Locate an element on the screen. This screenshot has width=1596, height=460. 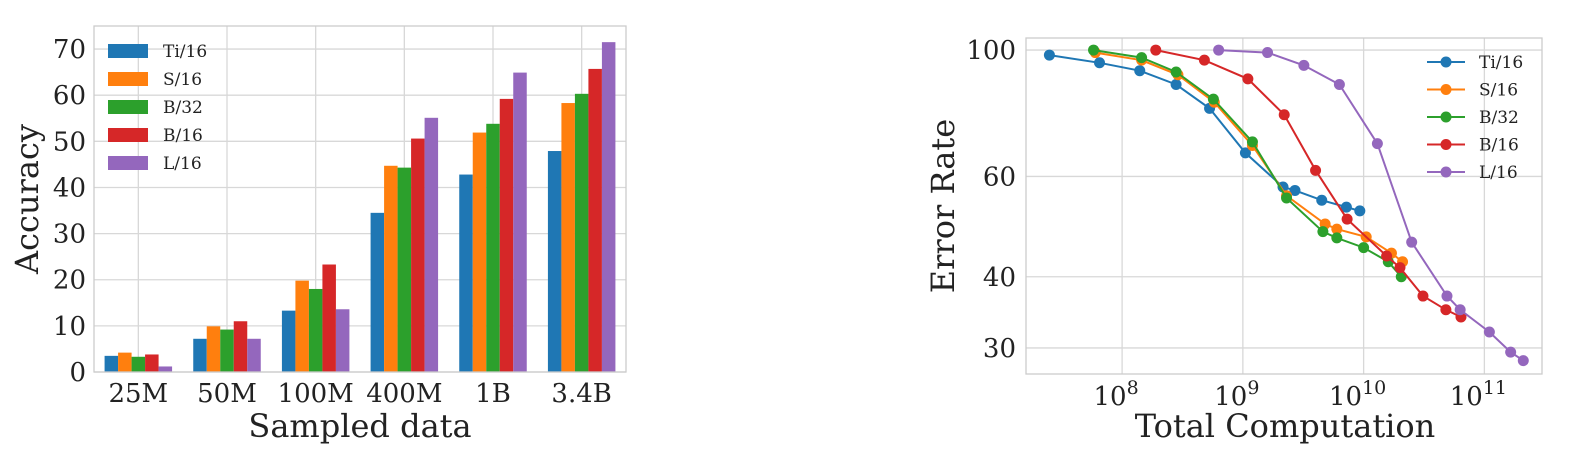
y-tick-label: 0 is located at coordinates (77, 373).